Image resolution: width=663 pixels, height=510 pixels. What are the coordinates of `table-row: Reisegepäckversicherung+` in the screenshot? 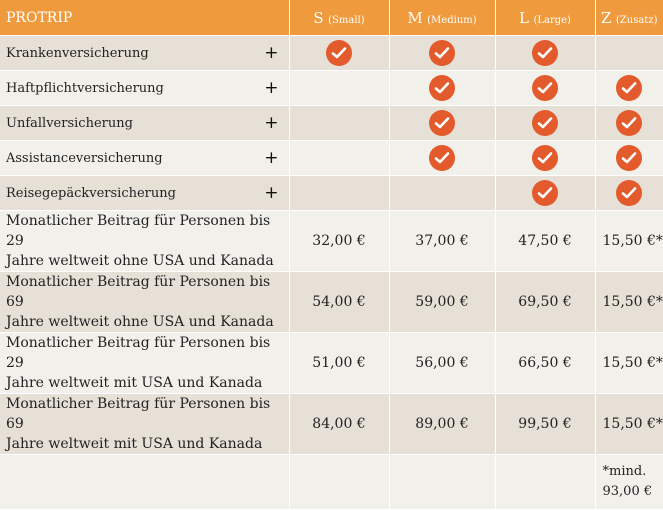 It's located at (331, 193).